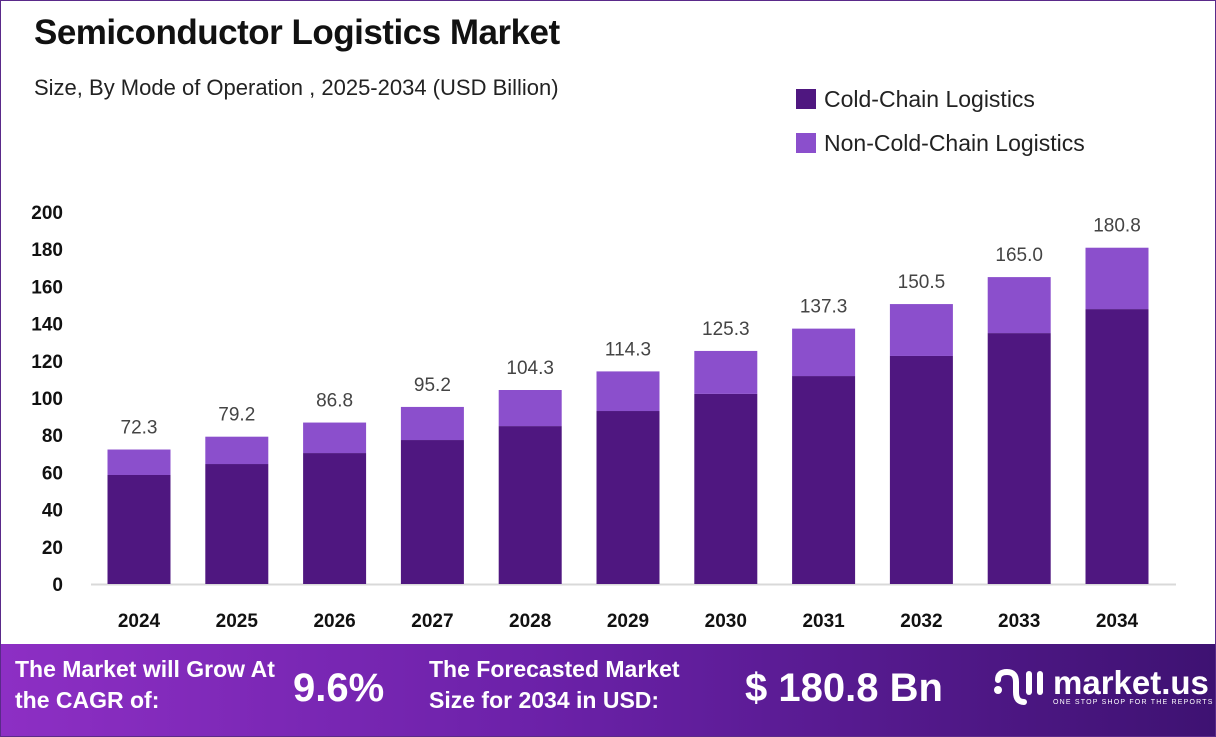 Image resolution: width=1216 pixels, height=737 pixels. Describe the element at coordinates (823, 621) in the screenshot. I see `x-tick-label: 2031` at that location.